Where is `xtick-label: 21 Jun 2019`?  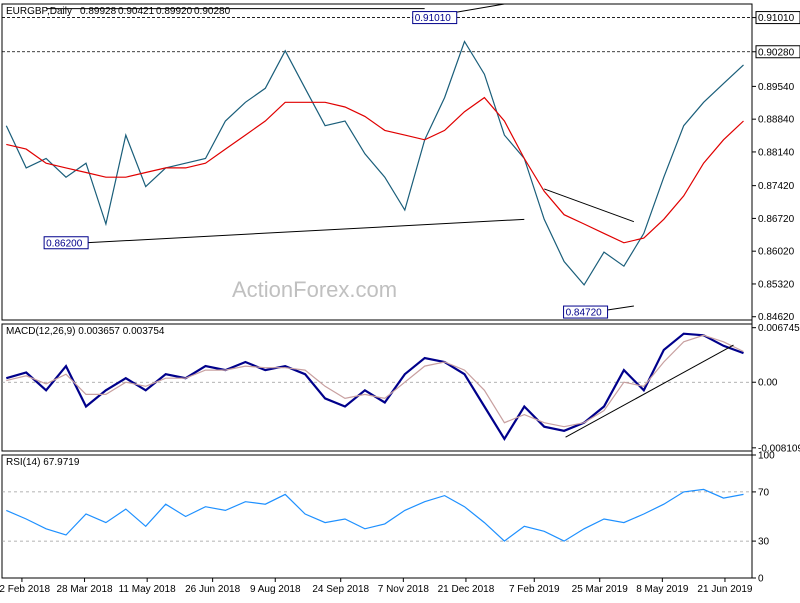 xtick-label: 21 Jun 2019 is located at coordinates (724, 589).